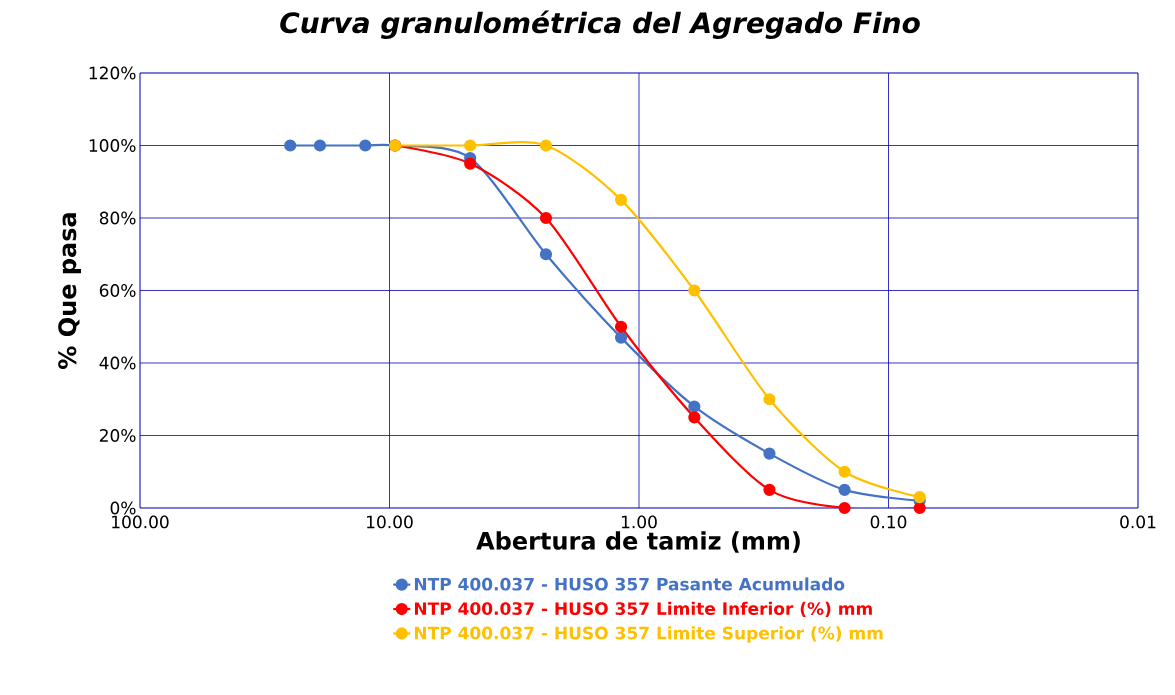  What do you see at coordinates (117, 363) in the screenshot?
I see `y-tick-label: 40%` at bounding box center [117, 363].